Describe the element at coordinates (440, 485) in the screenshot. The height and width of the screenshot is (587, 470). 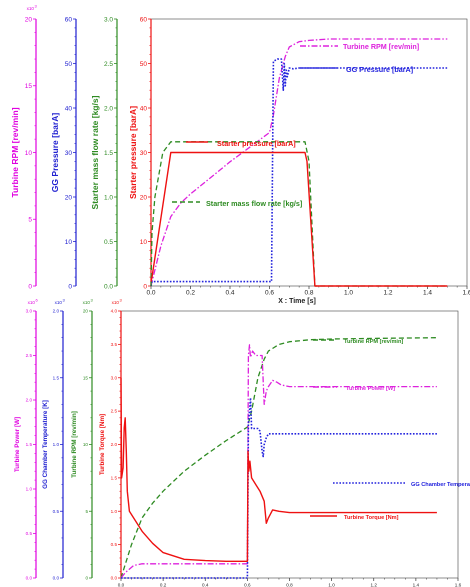
I see `legend-label: GG Chamber Temperature [K]` at that location.